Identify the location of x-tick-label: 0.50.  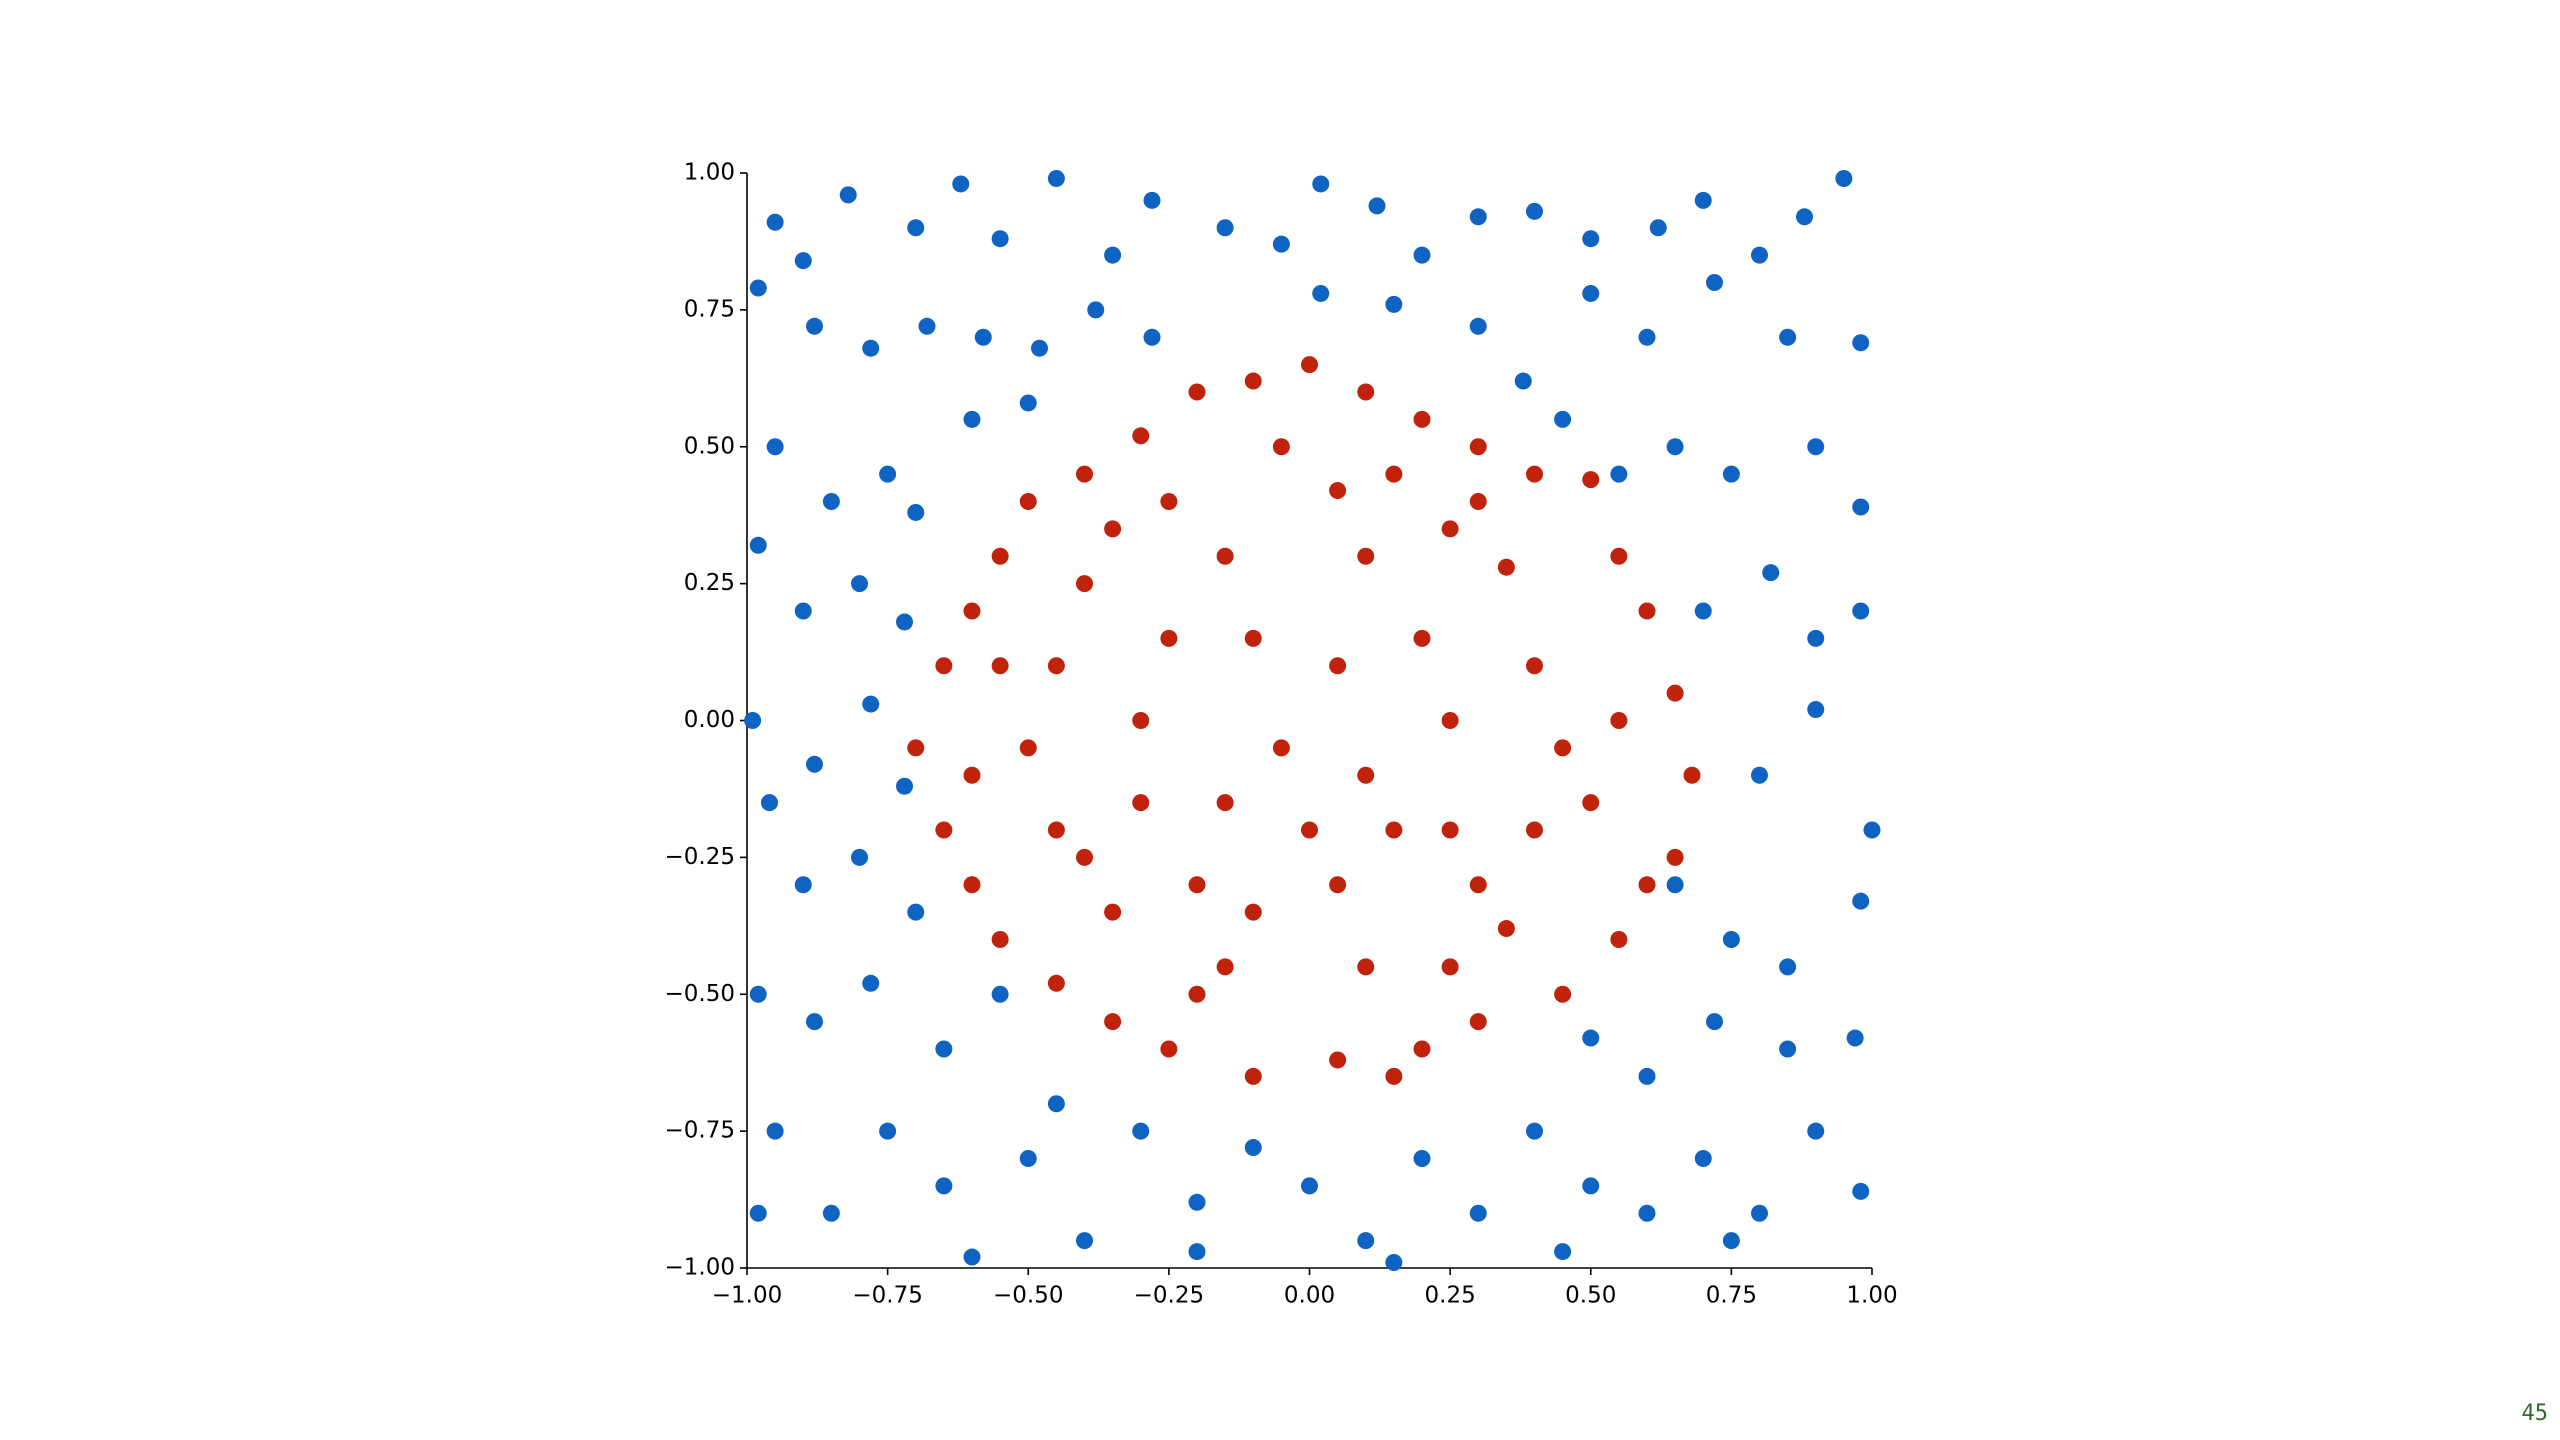
(1590, 1296).